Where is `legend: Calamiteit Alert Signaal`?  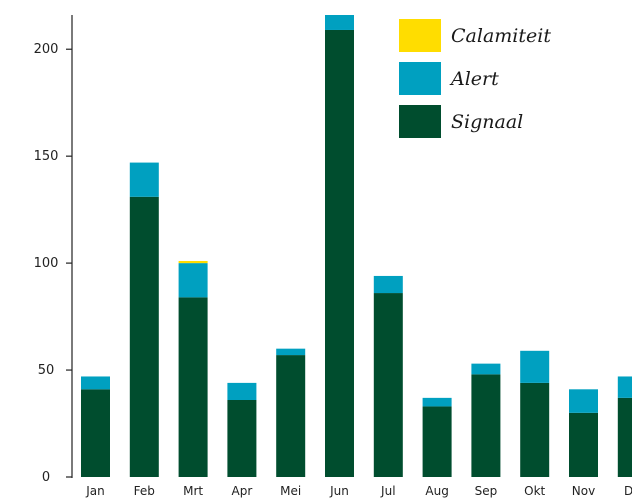
legend: Calamiteit Alert Signaal is located at coordinates (475, 78).